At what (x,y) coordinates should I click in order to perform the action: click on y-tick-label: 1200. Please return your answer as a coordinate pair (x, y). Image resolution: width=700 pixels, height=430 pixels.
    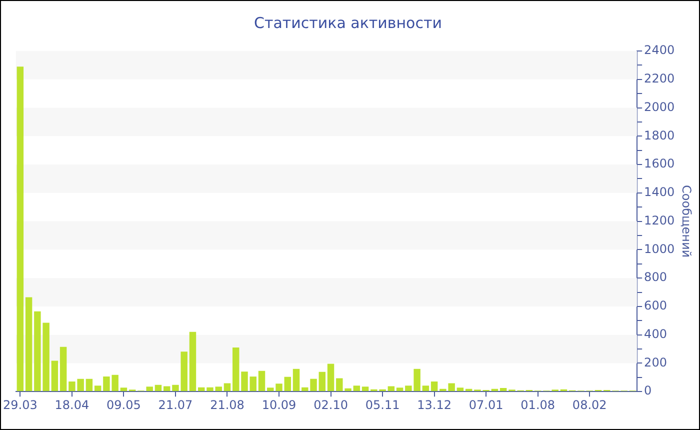
    Looking at the image, I should click on (659, 220).